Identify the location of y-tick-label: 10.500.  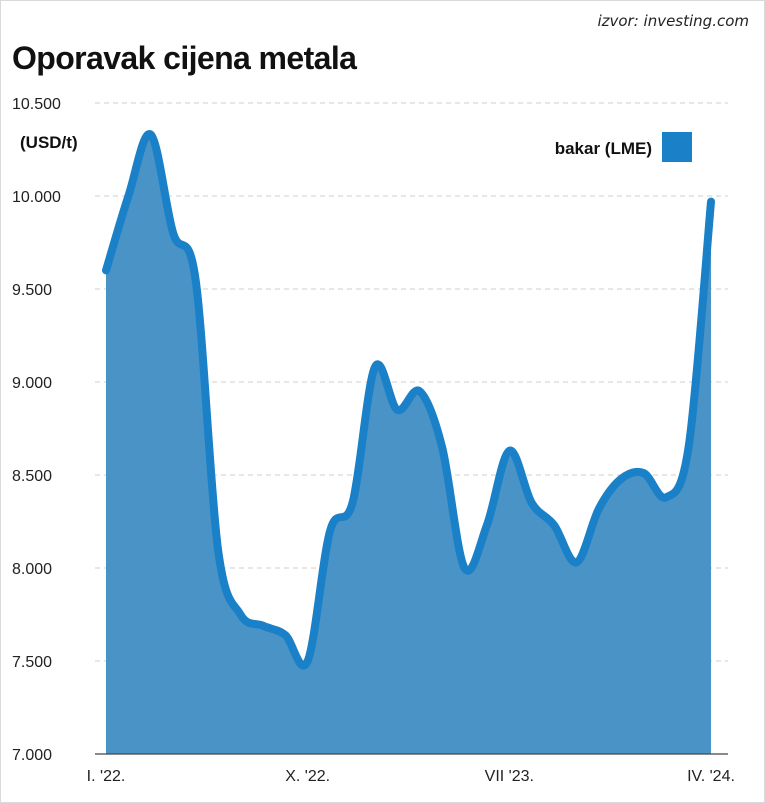
(36, 104).